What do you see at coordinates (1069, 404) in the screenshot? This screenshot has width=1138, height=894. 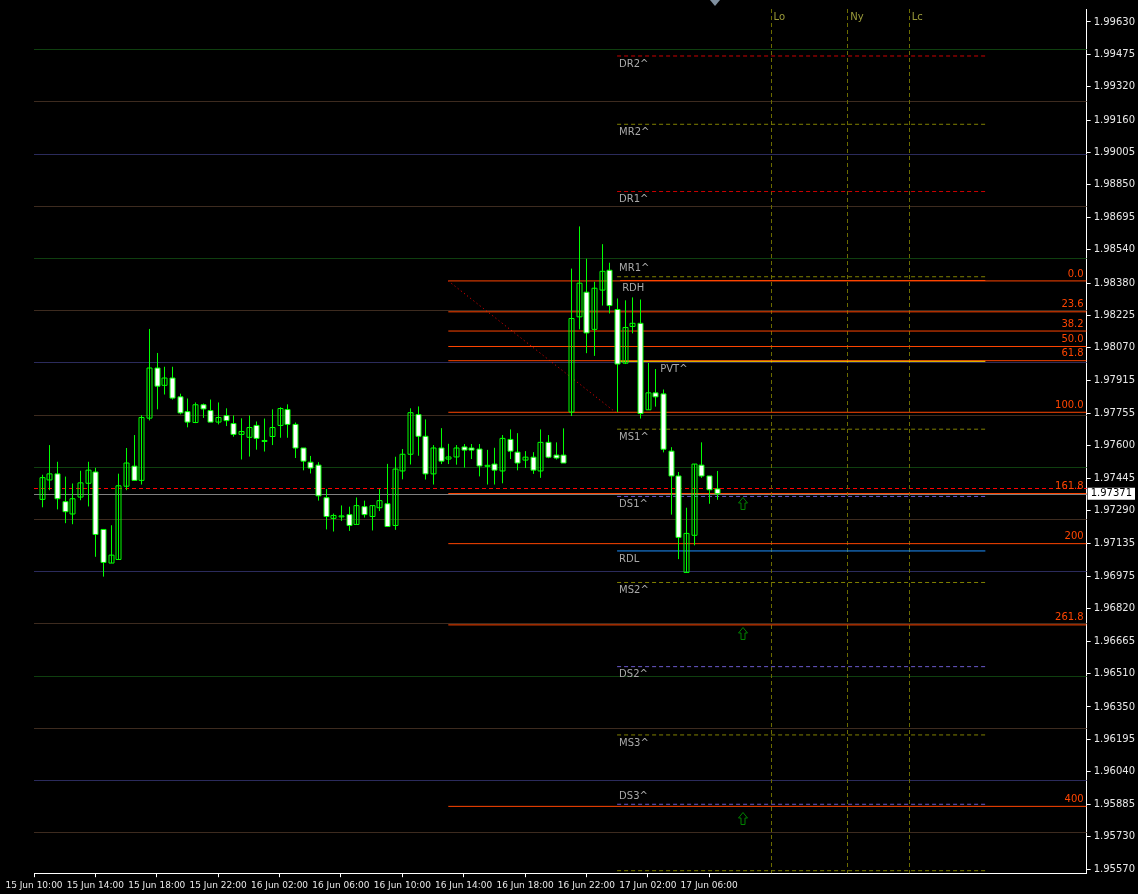 I see `series-label: 100.0` at bounding box center [1069, 404].